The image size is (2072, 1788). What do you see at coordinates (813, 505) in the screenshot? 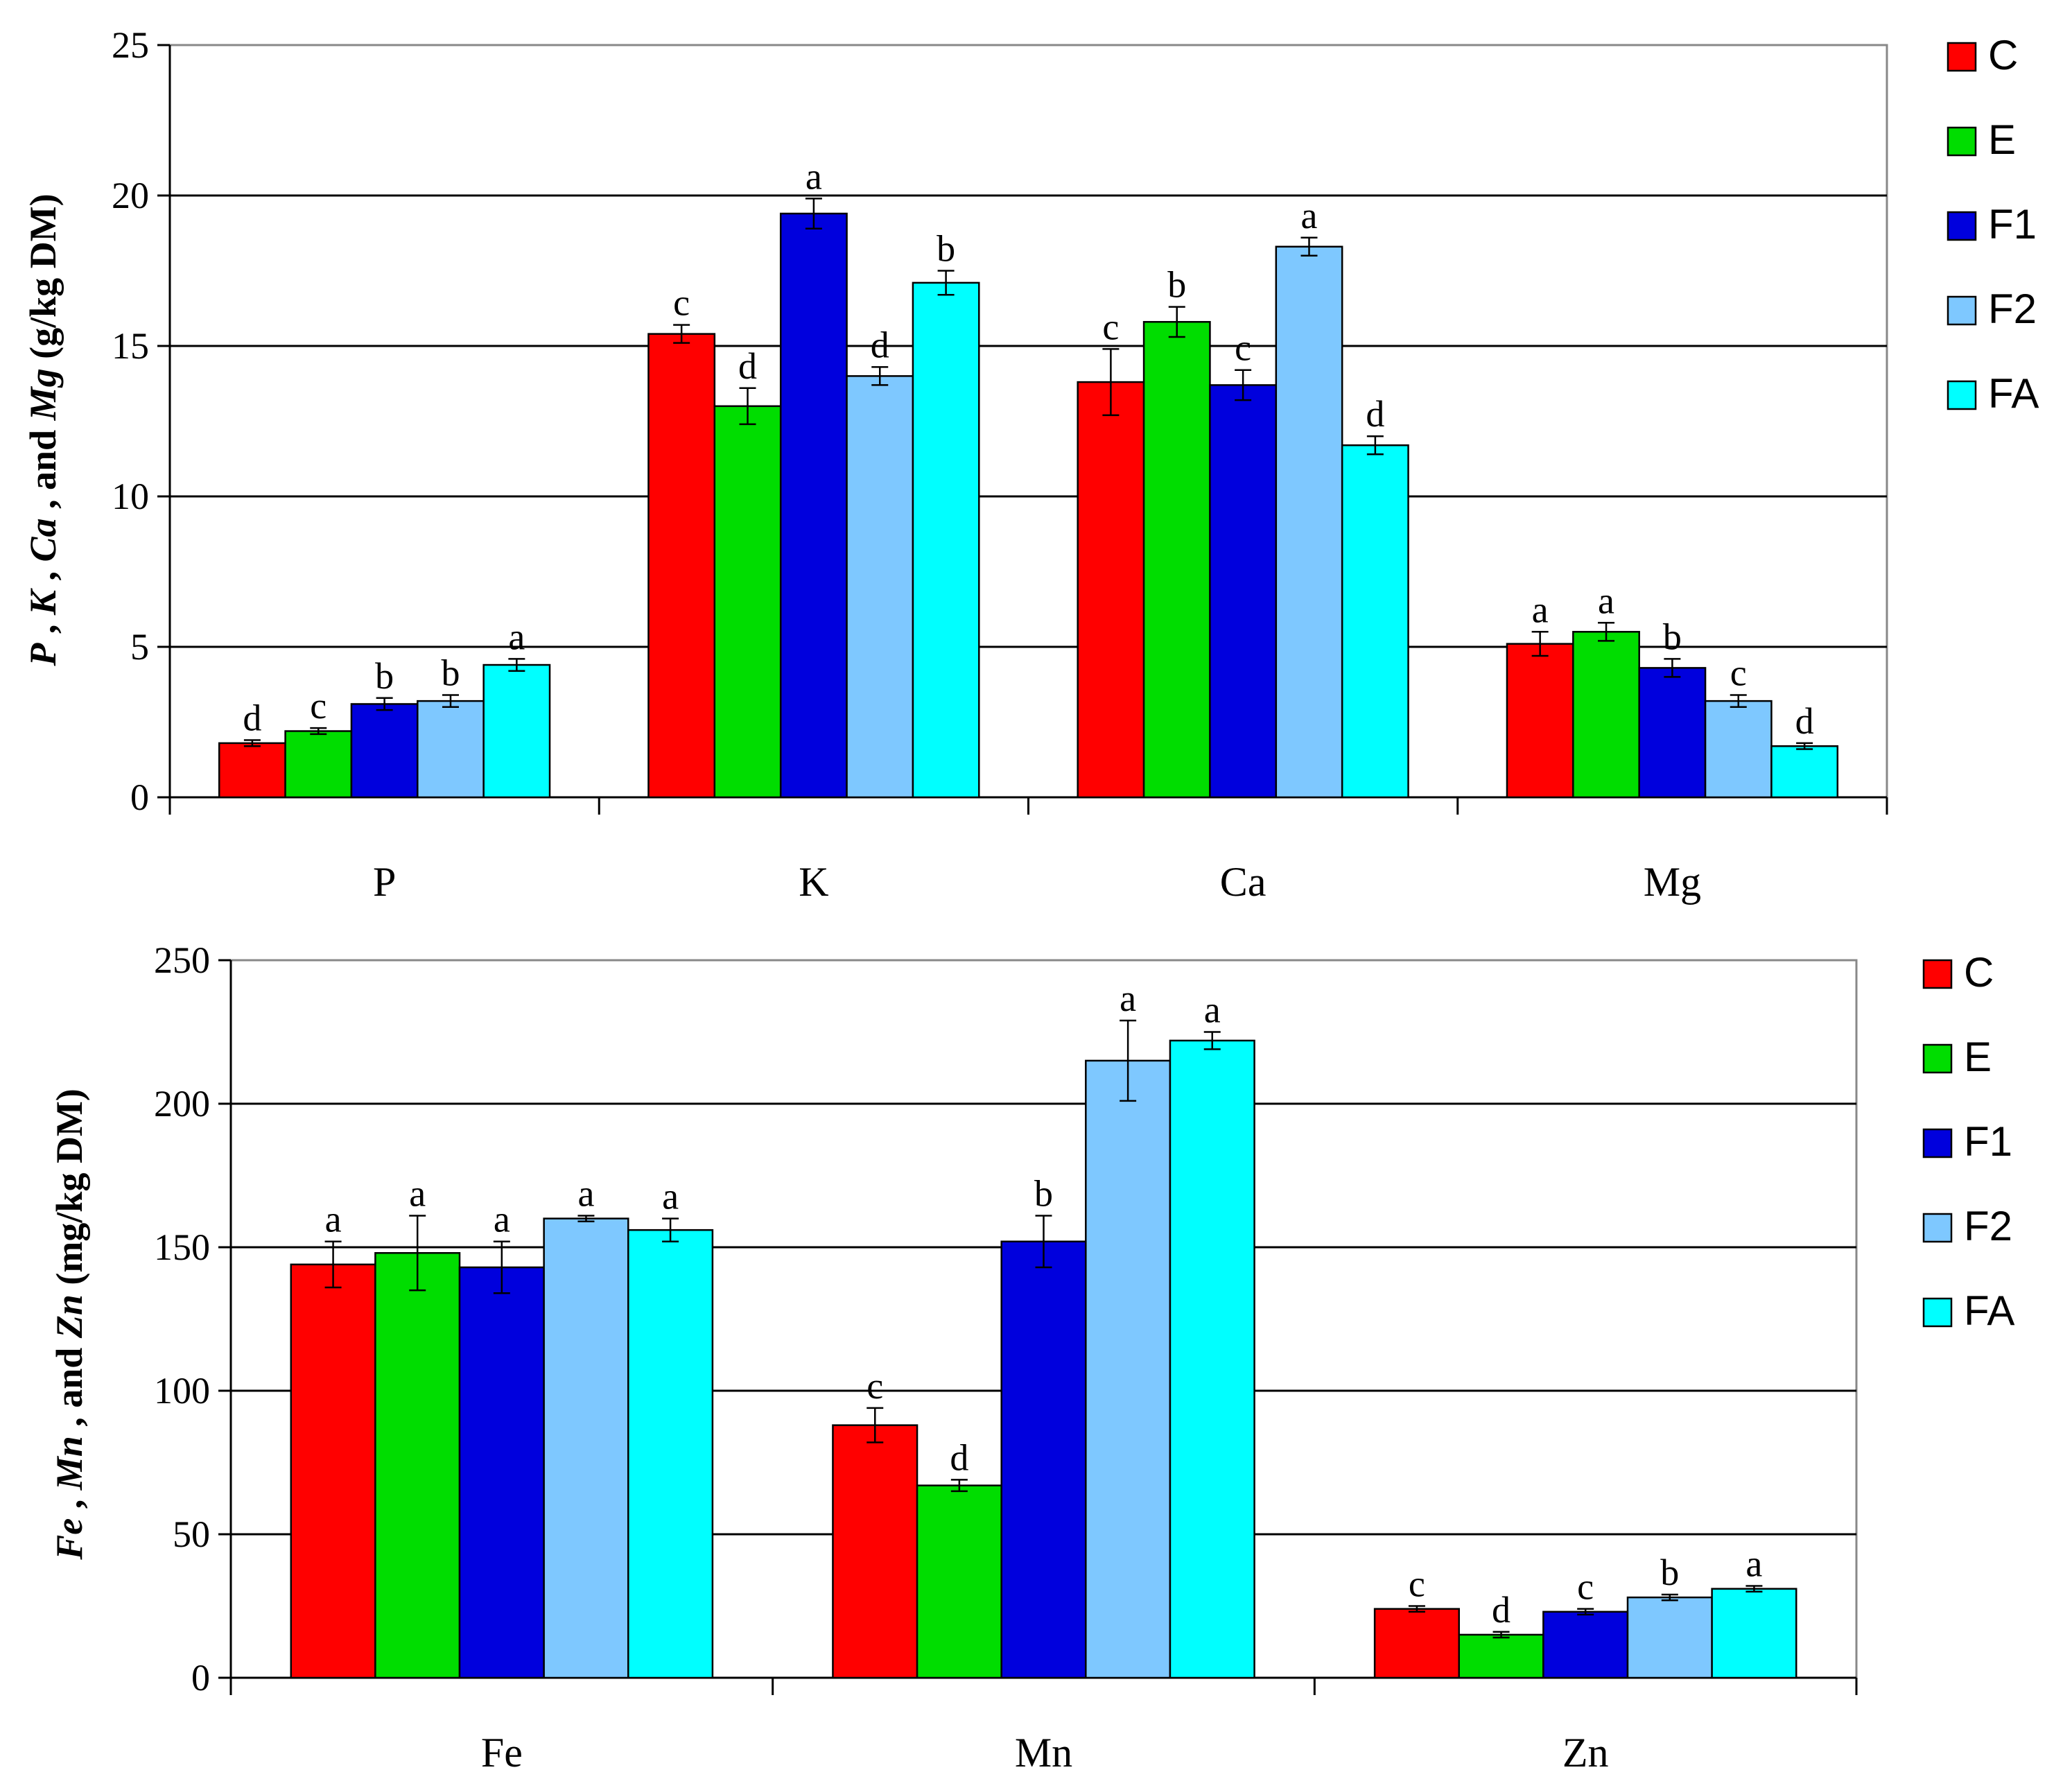
I see `bar-f1-k` at bounding box center [813, 505].